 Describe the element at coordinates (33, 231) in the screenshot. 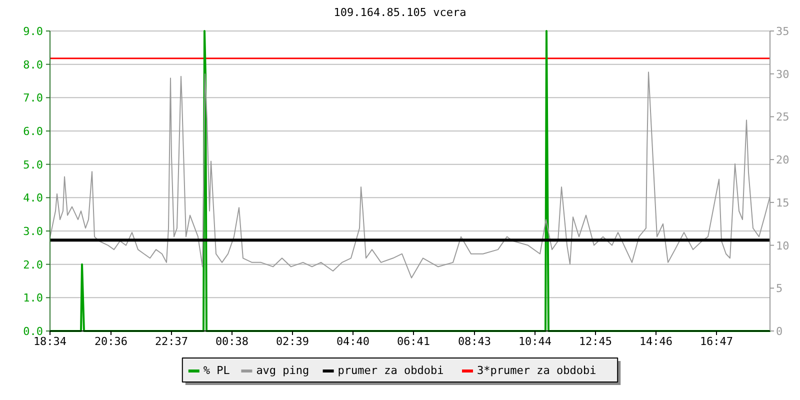

I see `y-tick-label: 3.0` at that location.